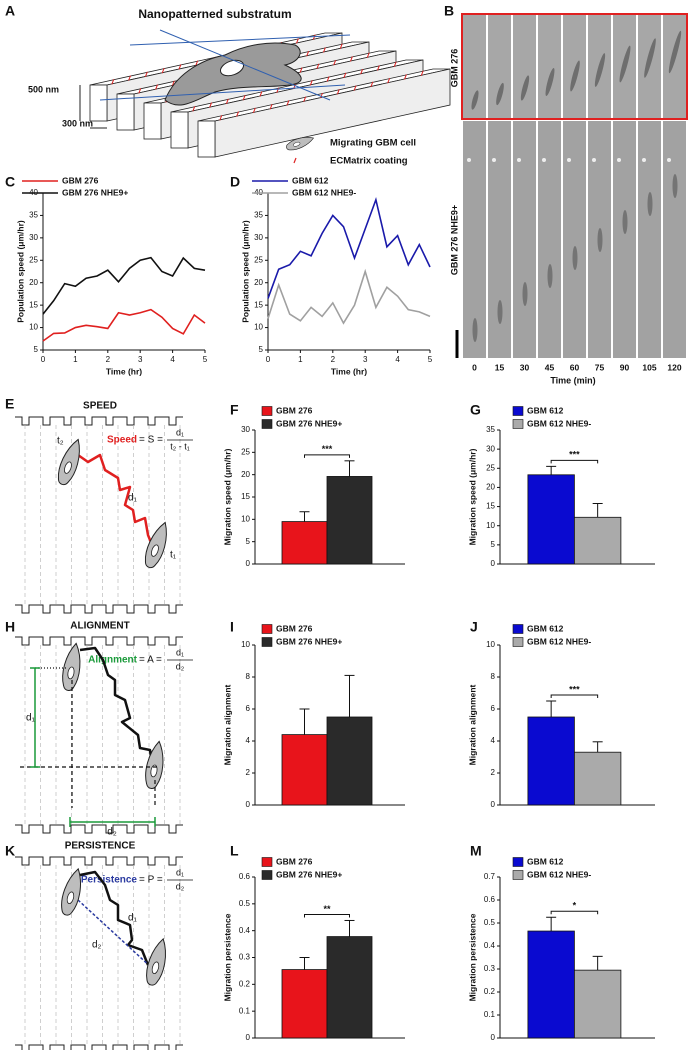 This screenshot has height=1050, width=689. What do you see at coordinates (245, 957) in the screenshot?
I see `y-tick-label: 0.3` at bounding box center [245, 957].